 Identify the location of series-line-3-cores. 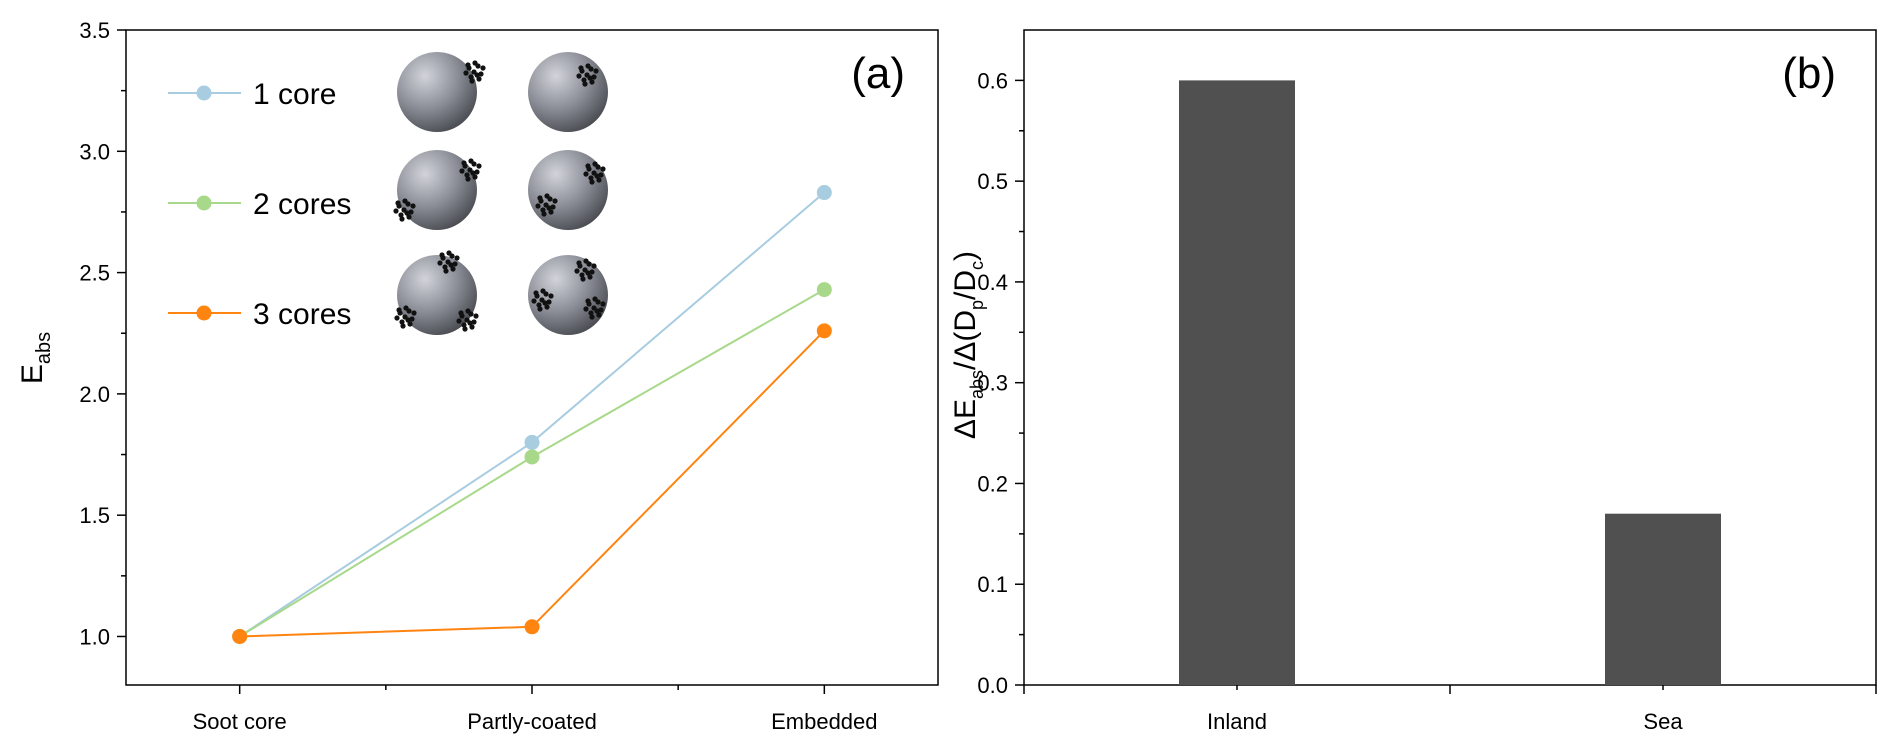
(532, 484).